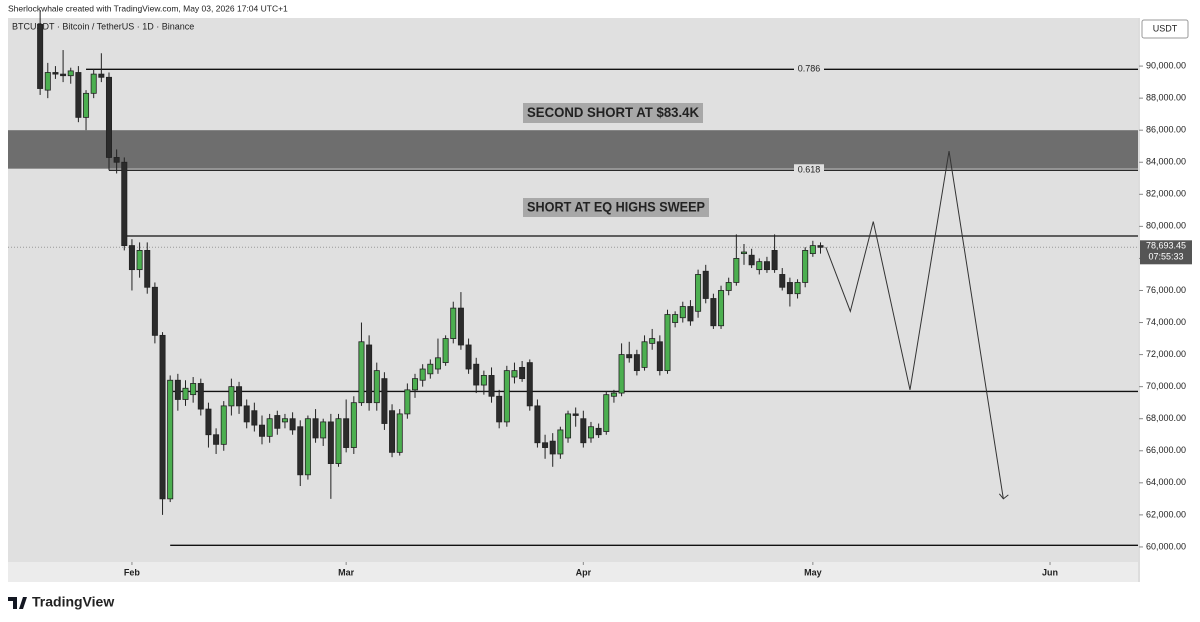  What do you see at coordinates (1166, 418) in the screenshot?
I see `y-tick-label: 68,000.00` at bounding box center [1166, 418].